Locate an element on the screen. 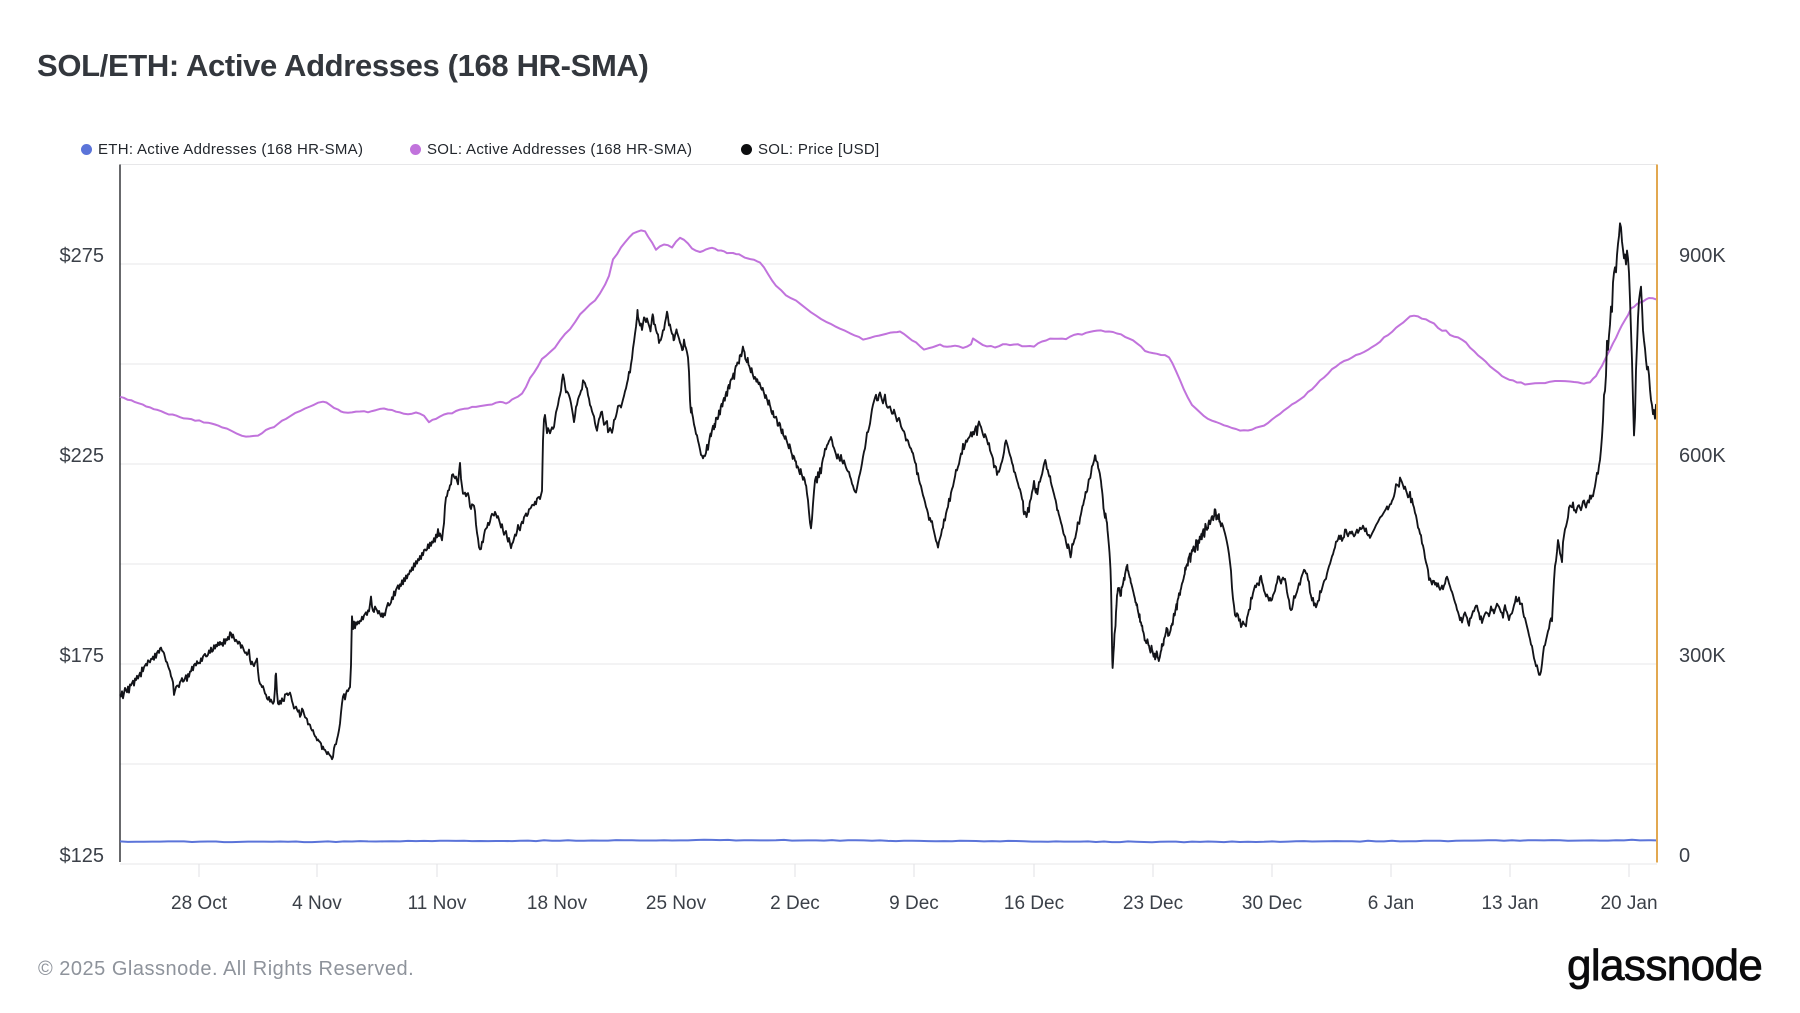 The image size is (1800, 1013). svg-text: 28 Oct is located at coordinates (199, 903).